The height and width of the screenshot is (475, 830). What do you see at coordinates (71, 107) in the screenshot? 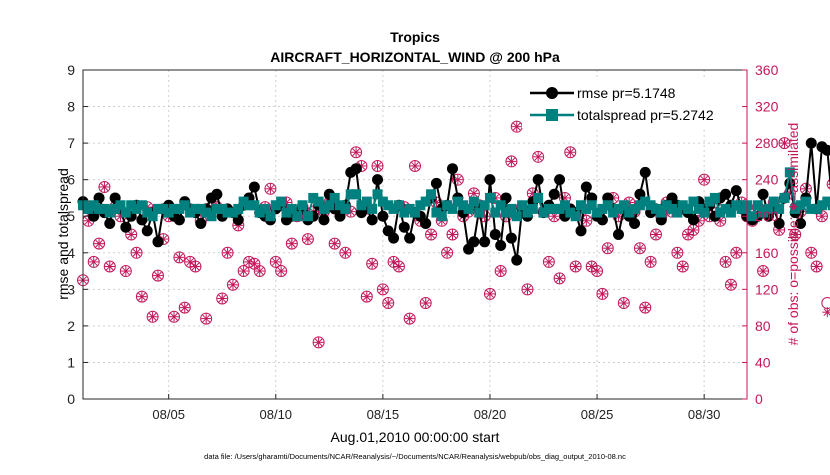
I see `y-tick-label: 8` at bounding box center [71, 107].